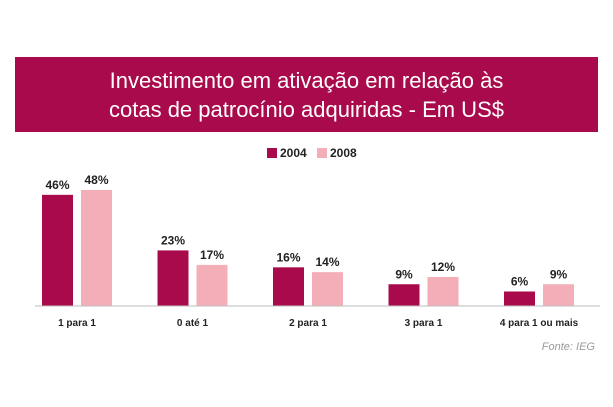 The image size is (613, 407). What do you see at coordinates (343, 153) in the screenshot?
I see `legend-label-2008: 2008` at bounding box center [343, 153].